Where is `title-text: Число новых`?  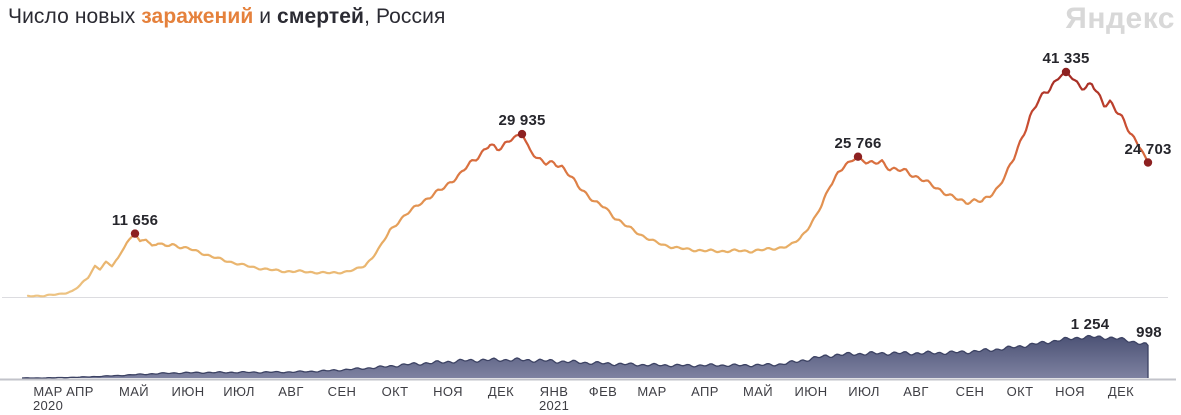
title-text: Число новых is located at coordinates (75, 16).